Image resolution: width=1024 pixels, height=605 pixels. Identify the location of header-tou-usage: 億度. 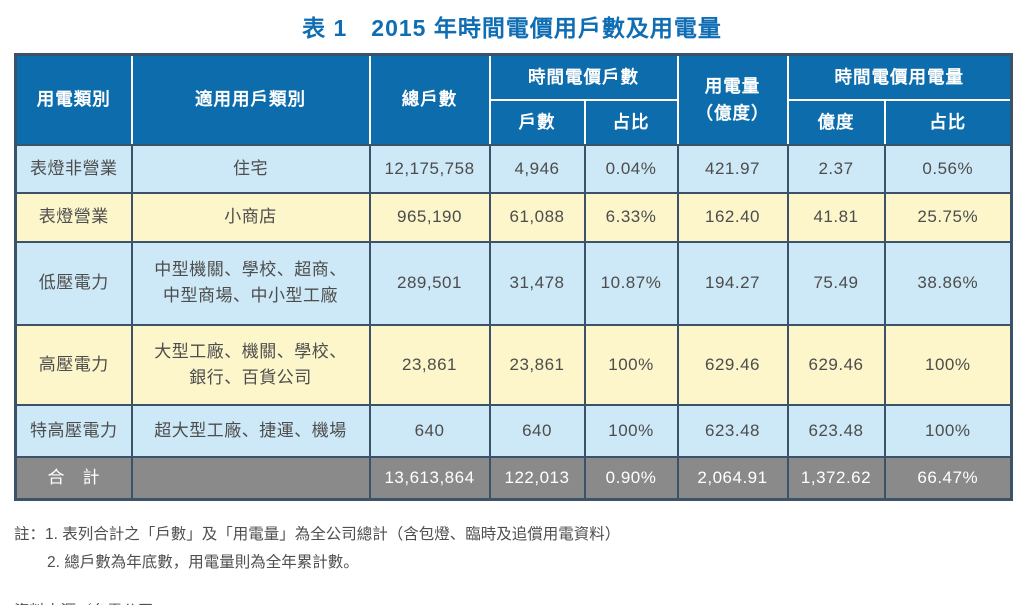
(836, 122).